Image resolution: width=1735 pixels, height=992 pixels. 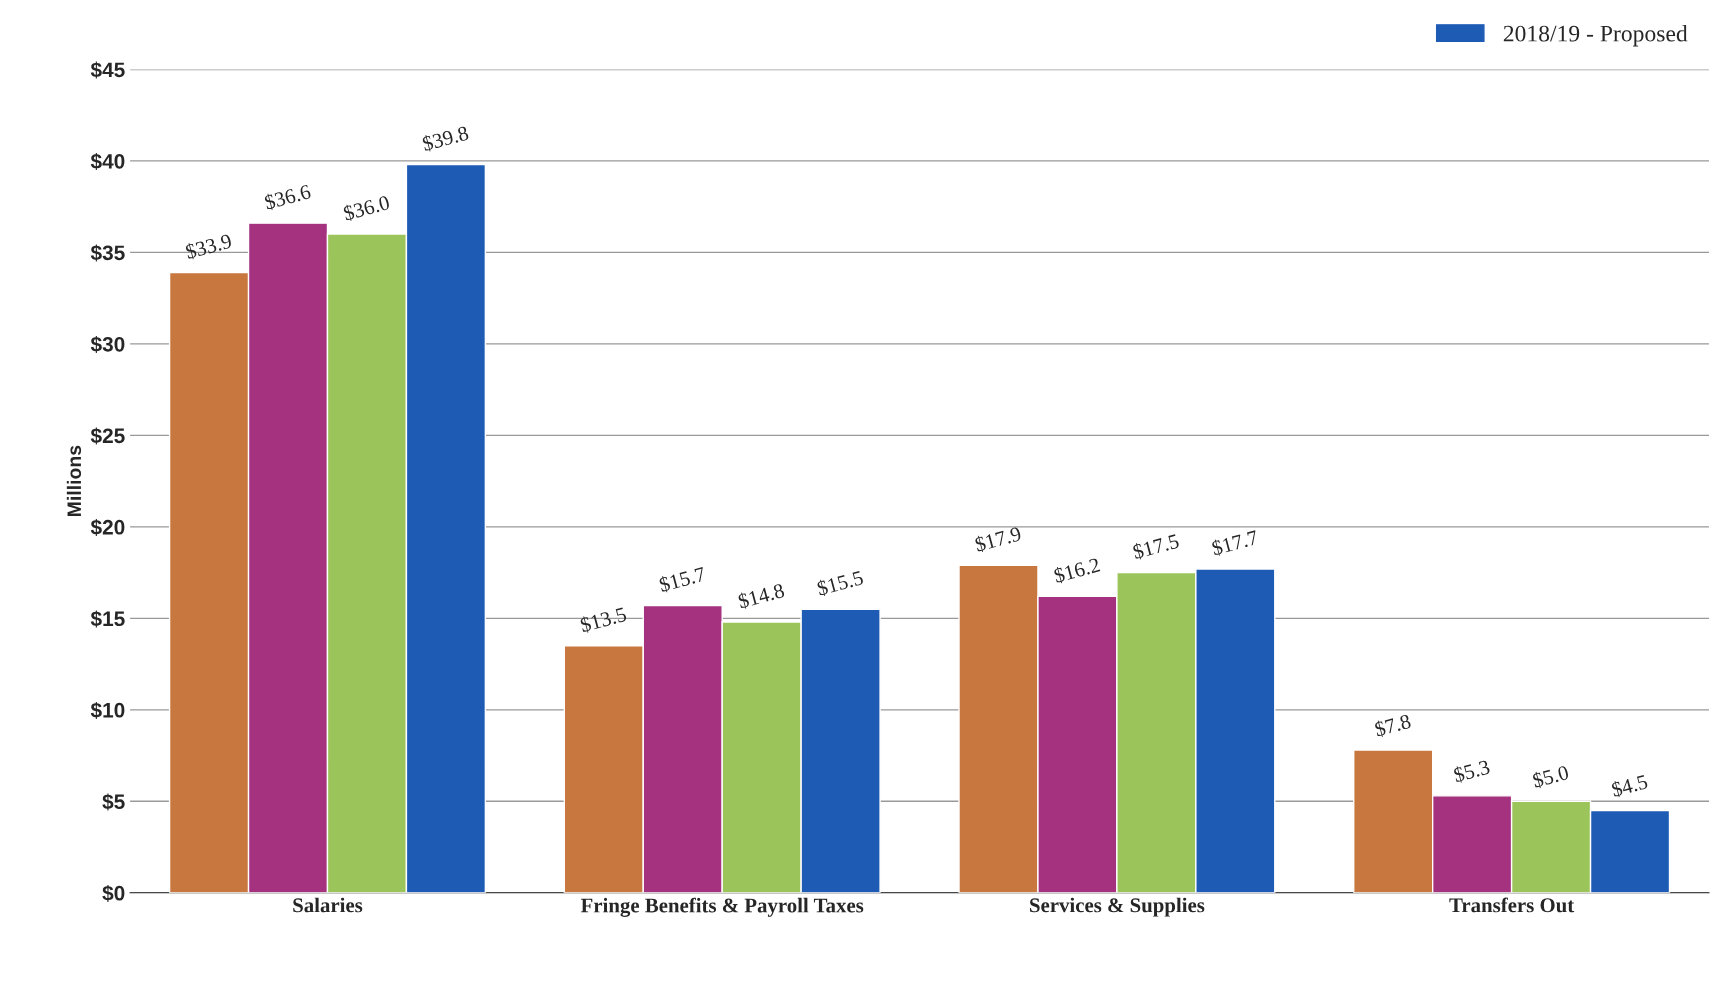 I want to click on y-tick-label: $45, so click(x=107, y=70).